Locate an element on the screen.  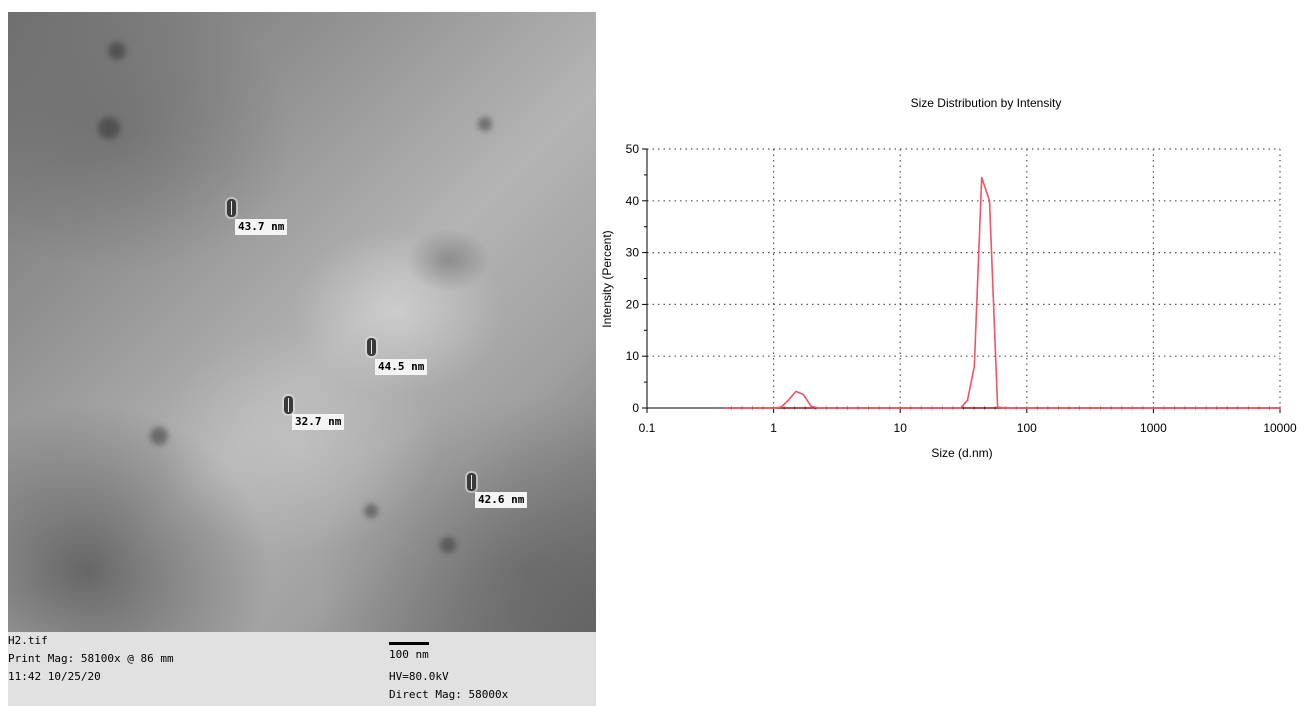
y-tick-label: 20 is located at coordinates (633, 304).